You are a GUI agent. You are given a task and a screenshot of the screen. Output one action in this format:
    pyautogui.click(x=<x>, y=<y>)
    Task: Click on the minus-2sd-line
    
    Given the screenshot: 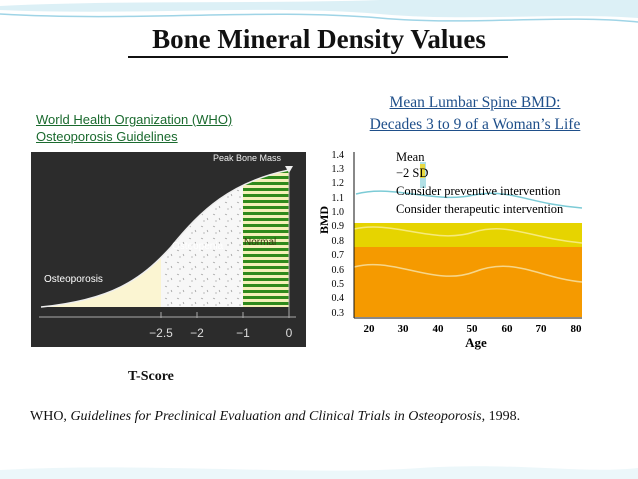 What is the action you would take?
    pyautogui.click(x=468, y=235)
    